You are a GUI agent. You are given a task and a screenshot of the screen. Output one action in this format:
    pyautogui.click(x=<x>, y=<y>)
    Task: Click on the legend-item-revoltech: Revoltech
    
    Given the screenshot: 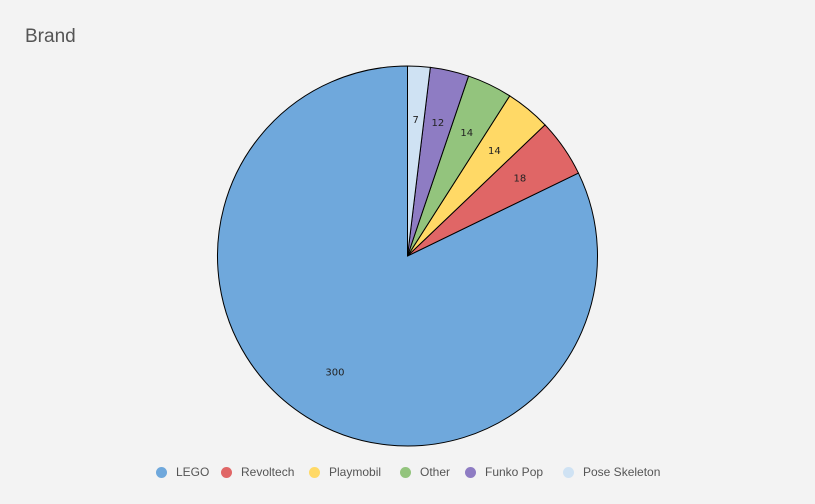 What is the action you would take?
    pyautogui.click(x=257, y=472)
    